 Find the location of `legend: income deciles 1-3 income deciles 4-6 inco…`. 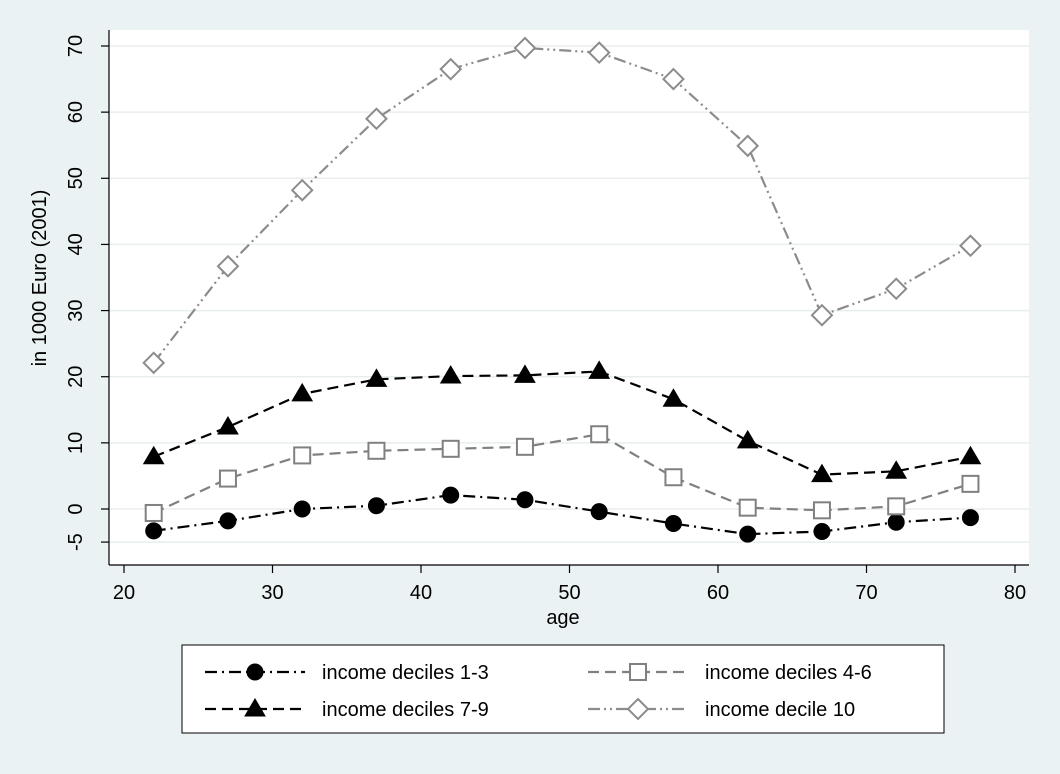

legend: income deciles 1-3 income deciles 4-6 inco… is located at coordinates (563, 689).